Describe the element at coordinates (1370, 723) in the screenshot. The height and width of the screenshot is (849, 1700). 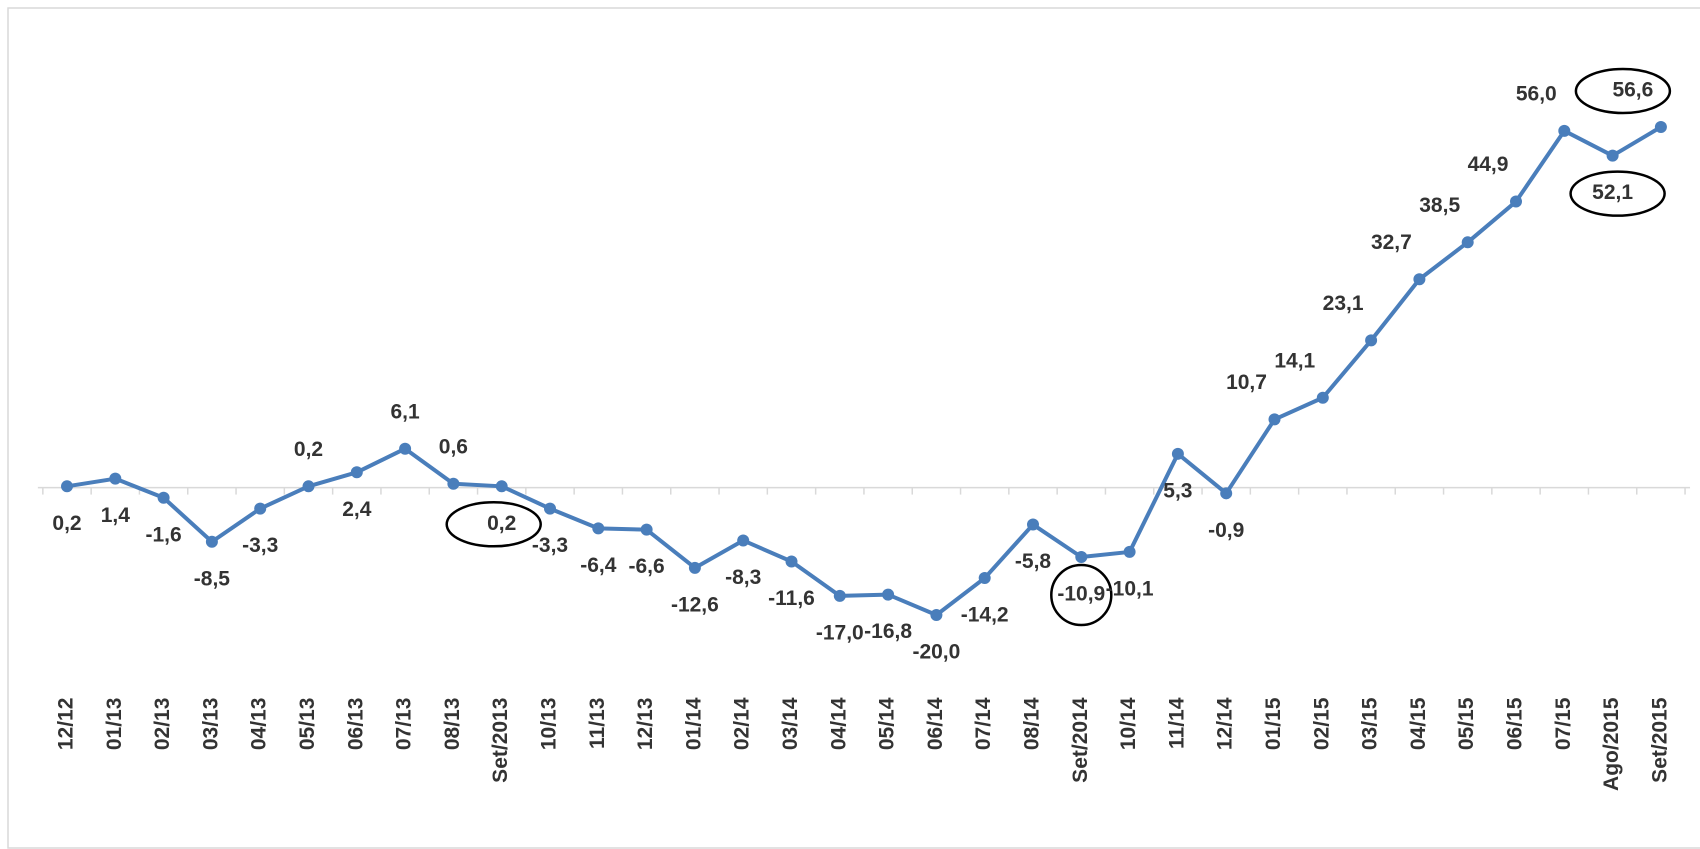
I see `x-tick-label: 03/15` at that location.